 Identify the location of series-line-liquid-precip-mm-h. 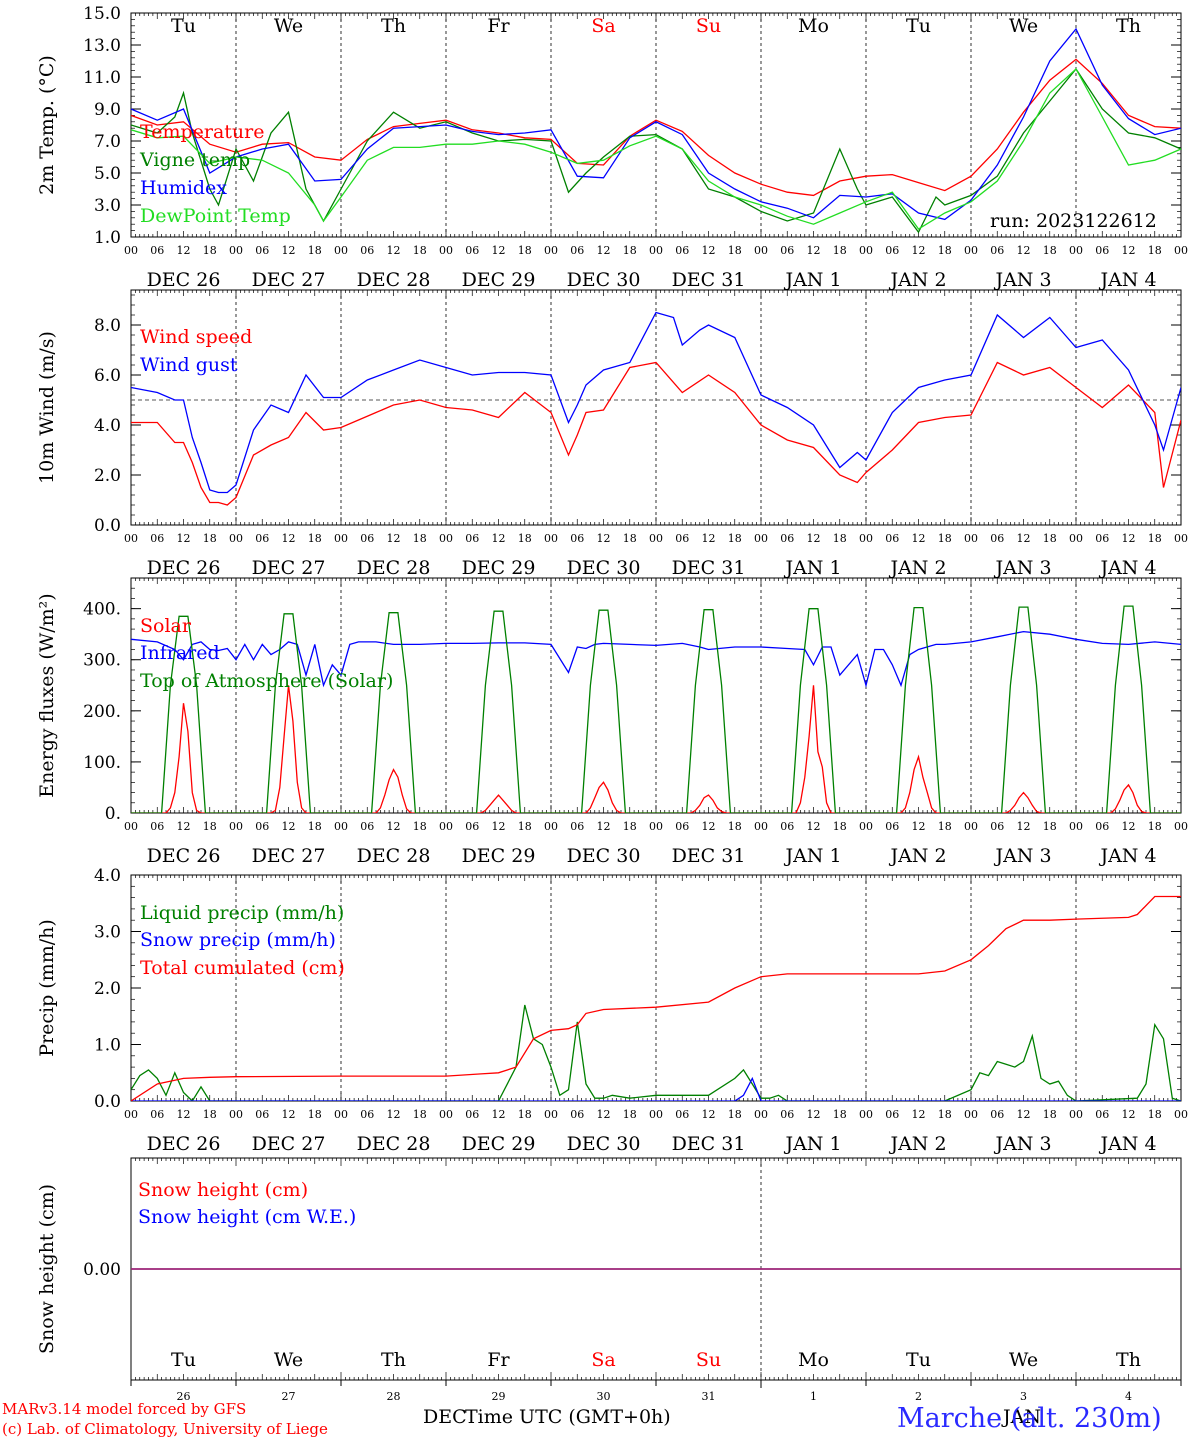
(656, 1052).